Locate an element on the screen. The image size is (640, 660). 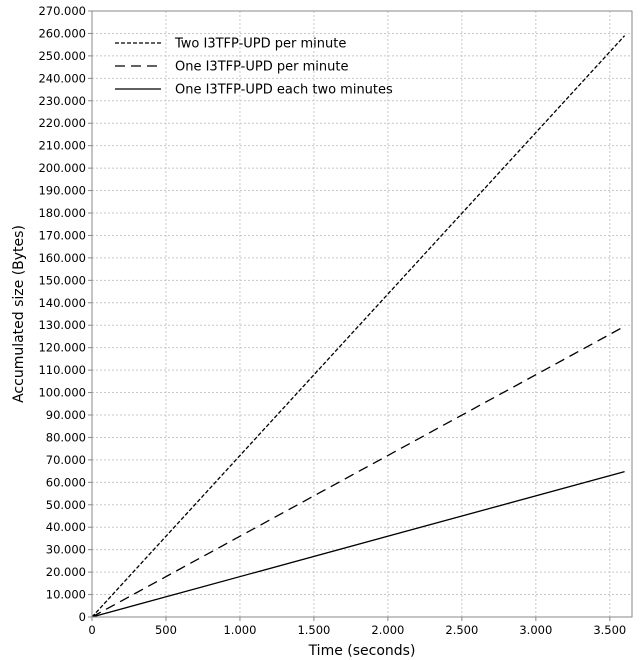
y-tick-label: 220.000 is located at coordinates (62, 123).